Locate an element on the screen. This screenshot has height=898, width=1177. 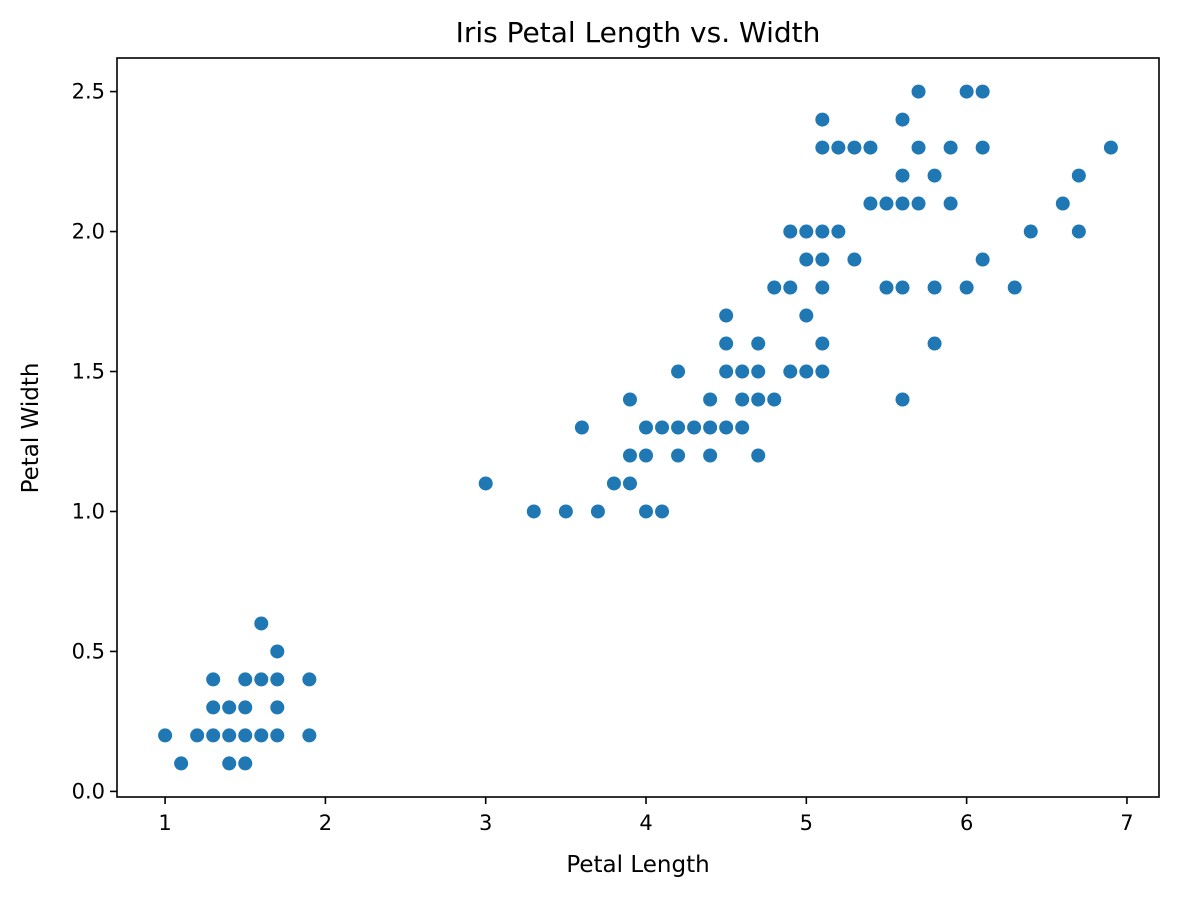
y-tick-label: 0.0 is located at coordinates (88, 791).